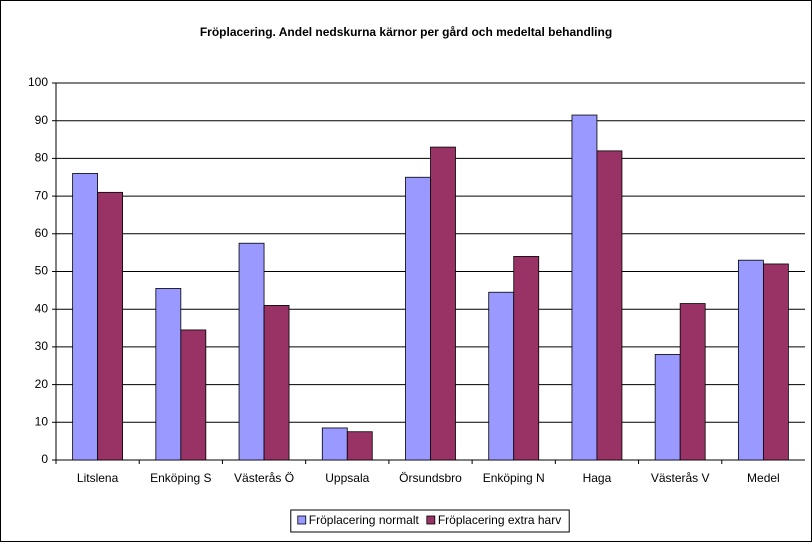  Describe the element at coordinates (44, 459) in the screenshot. I see `y-tick-label: 0` at that location.